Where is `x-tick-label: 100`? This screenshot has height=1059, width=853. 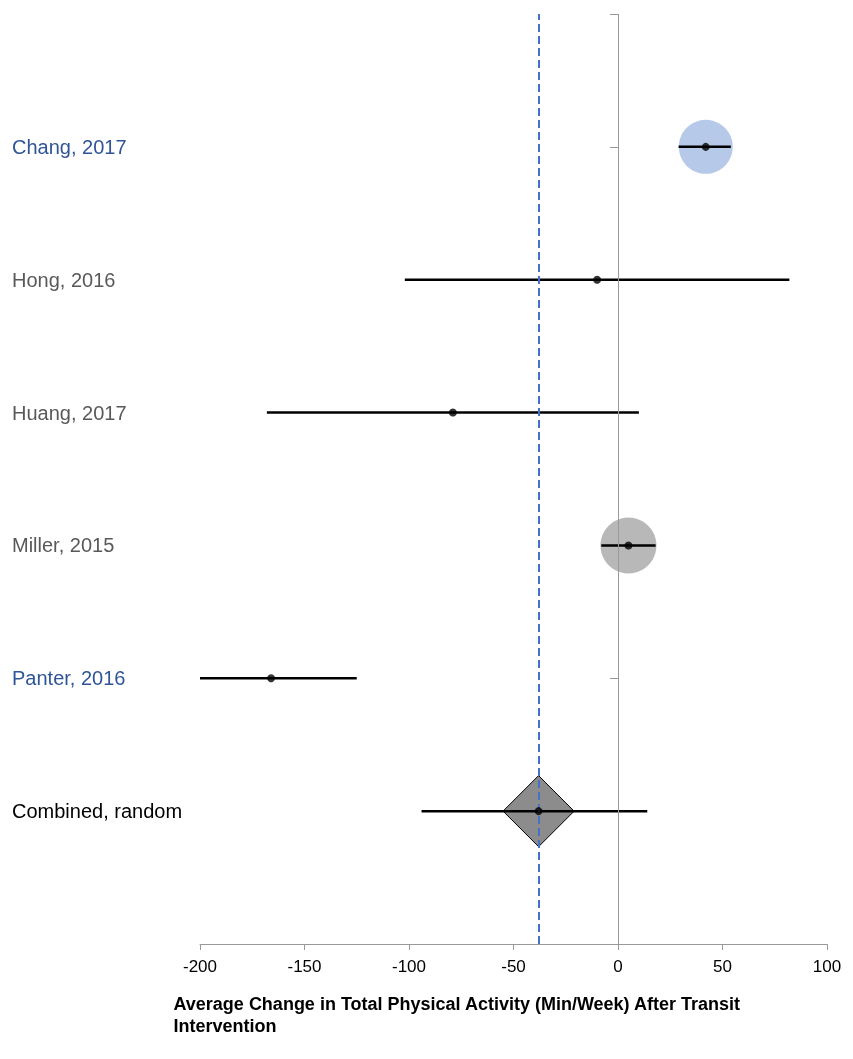 x-tick-label: 100 is located at coordinates (827, 966).